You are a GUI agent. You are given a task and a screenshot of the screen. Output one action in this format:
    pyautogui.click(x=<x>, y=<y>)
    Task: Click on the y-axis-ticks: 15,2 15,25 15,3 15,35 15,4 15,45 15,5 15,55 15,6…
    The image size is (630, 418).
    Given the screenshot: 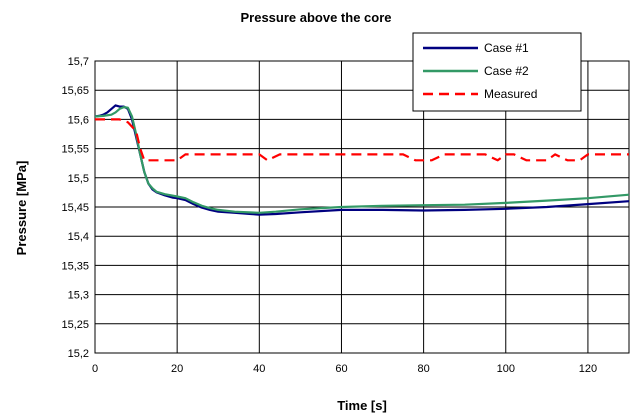 What is the action you would take?
    pyautogui.click(x=75, y=208)
    